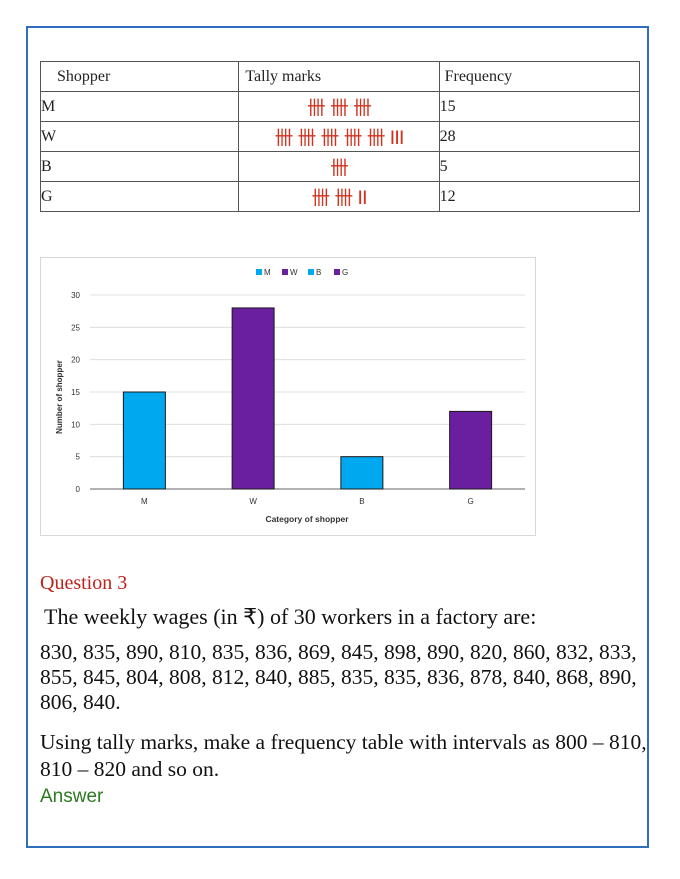  What do you see at coordinates (139, 76) in the screenshot?
I see `column-header-shopper: Shopper` at bounding box center [139, 76].